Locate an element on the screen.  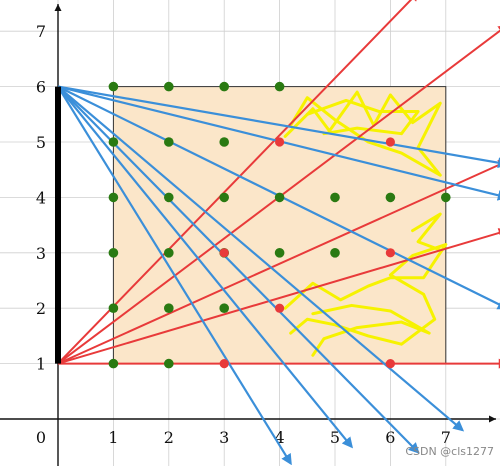
y-tick-label: 1 is located at coordinates (41, 364).